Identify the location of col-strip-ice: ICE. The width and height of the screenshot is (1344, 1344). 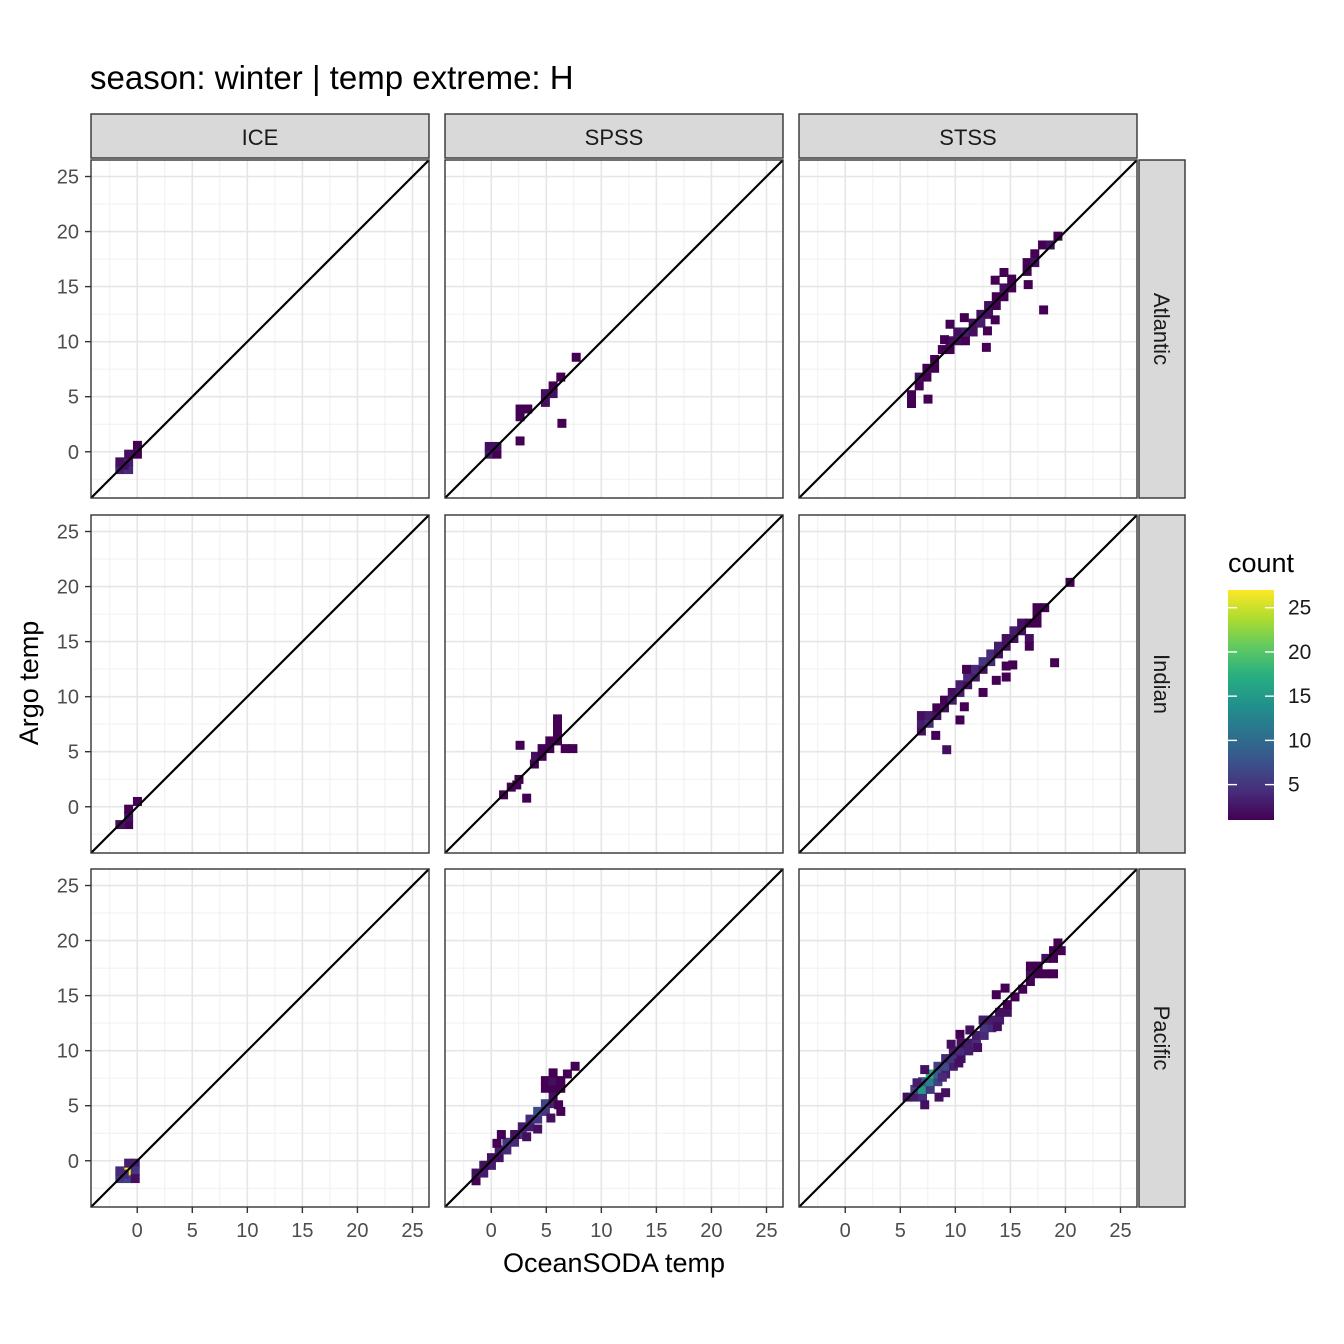
(260, 136).